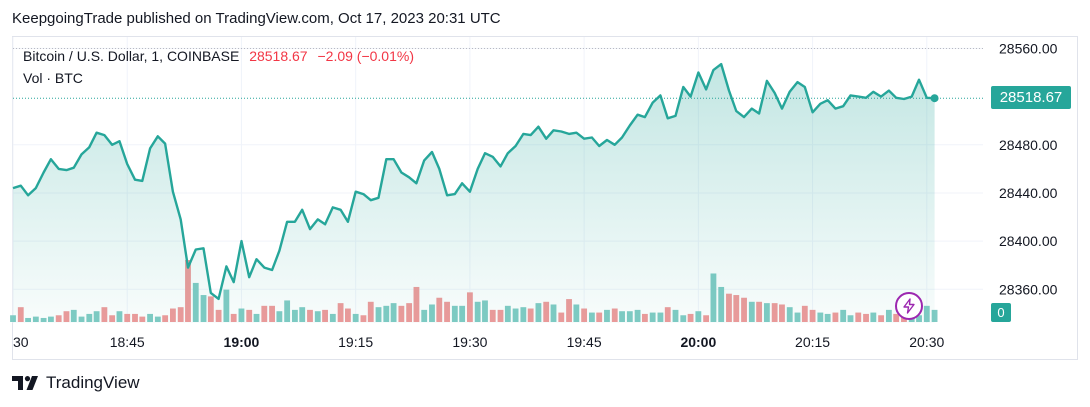 The height and width of the screenshot is (407, 1090). What do you see at coordinates (242, 342) in the screenshot?
I see `x-tick-label: 19:00` at bounding box center [242, 342].